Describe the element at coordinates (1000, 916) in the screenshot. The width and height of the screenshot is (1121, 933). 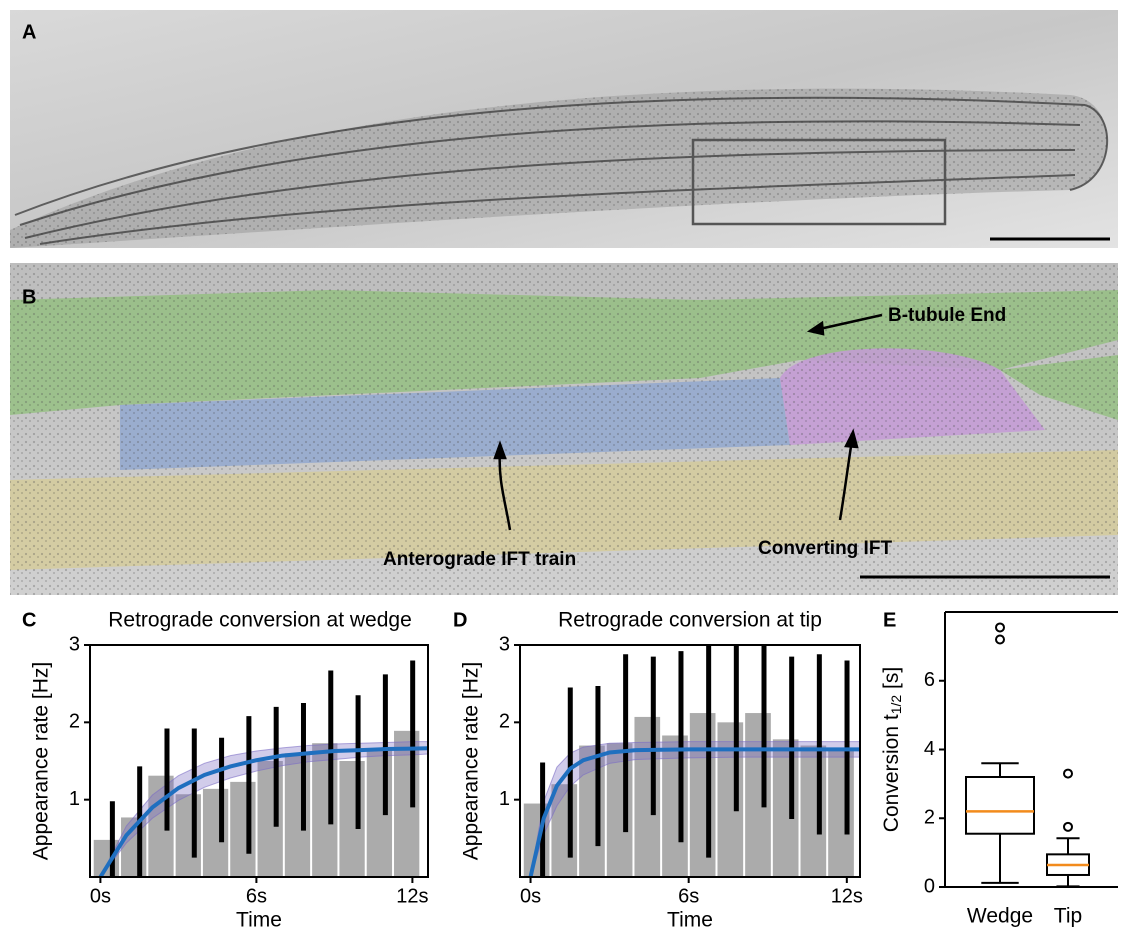
I see `x-tick-label: Wedge` at that location.